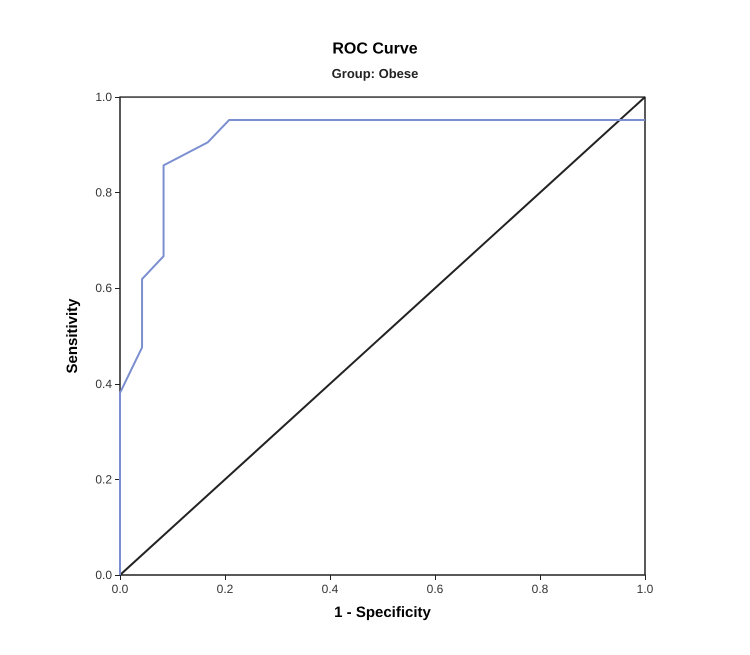  Describe the element at coordinates (103, 575) in the screenshot. I see `y-tick-label: 0.0` at that location.